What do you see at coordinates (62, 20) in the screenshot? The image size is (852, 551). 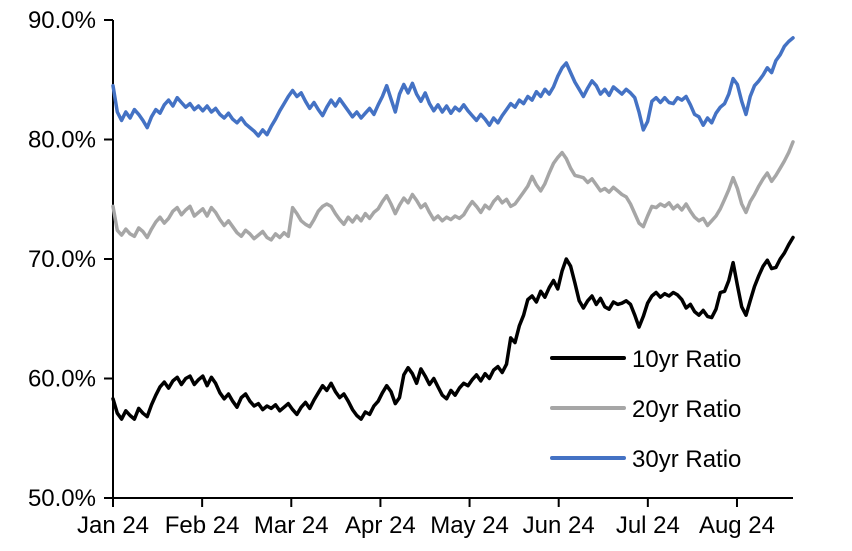 I see `y-axis-tick-label: 90.0%` at bounding box center [62, 20].